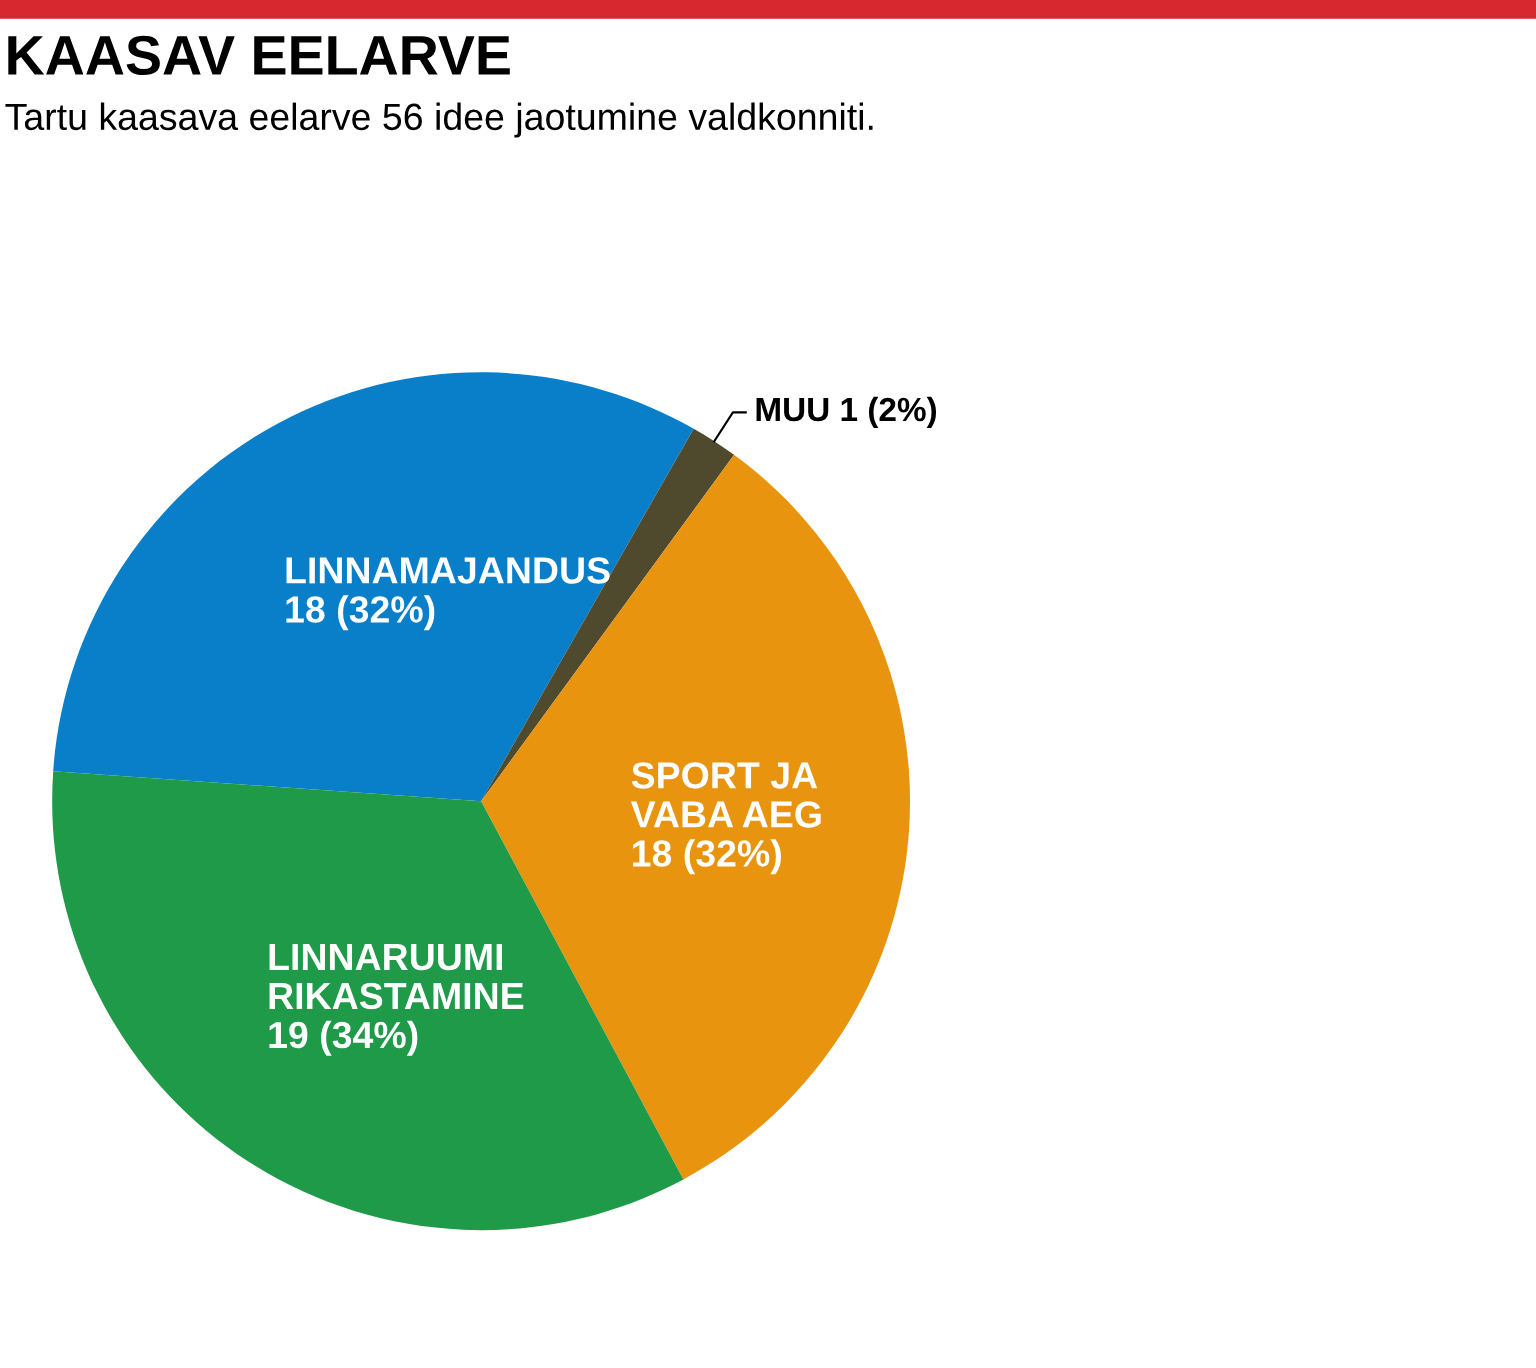 This screenshot has width=1536, height=1368. Describe the element at coordinates (725, 795) in the screenshot. I see `slice-label: SPORT JA VABA AEG` at that location.